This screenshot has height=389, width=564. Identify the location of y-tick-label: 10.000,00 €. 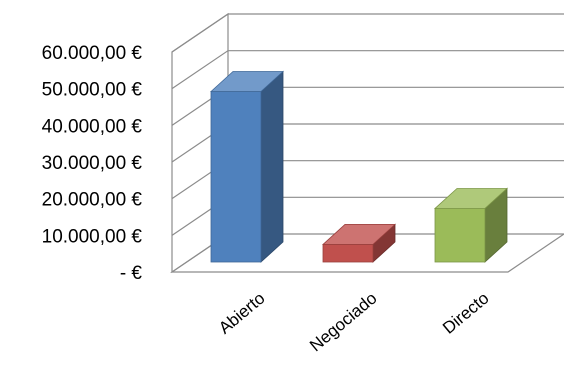
(92, 236).